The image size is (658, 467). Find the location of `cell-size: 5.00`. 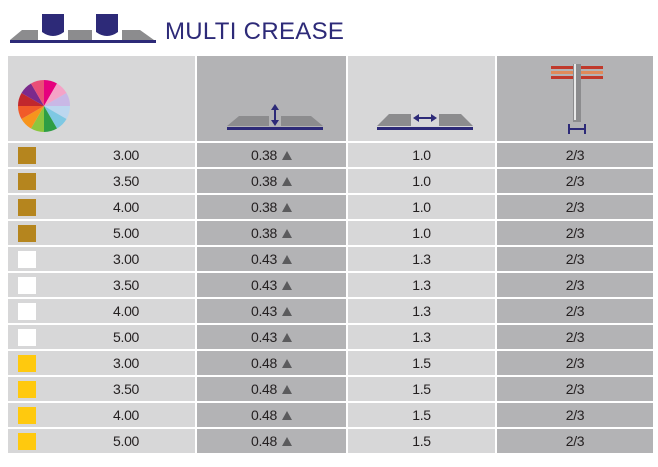

cell-size: 5.00 is located at coordinates (101, 442).